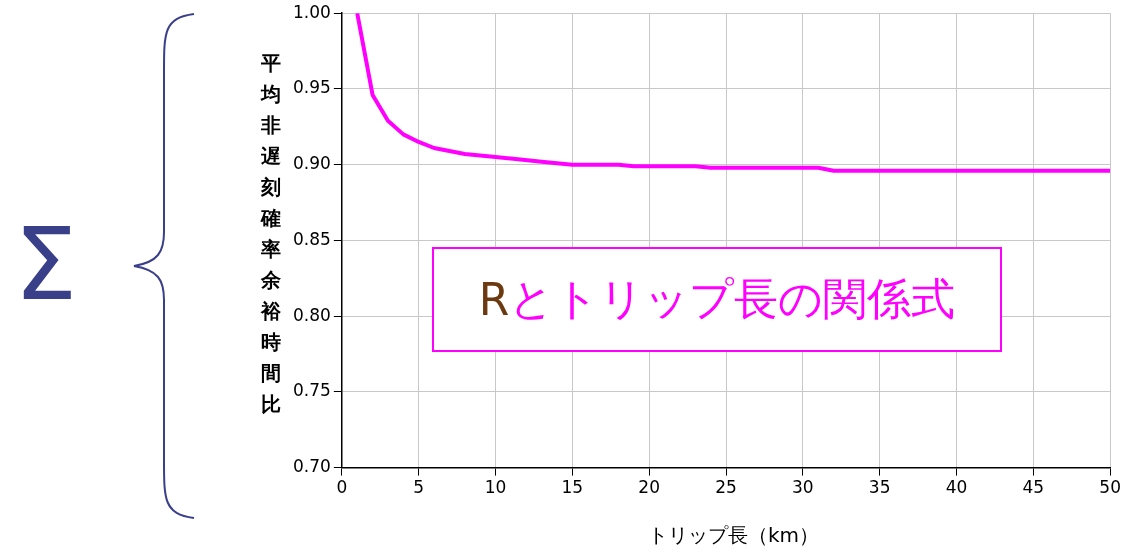 The image size is (1124, 552). Describe the element at coordinates (311, 466) in the screenshot. I see `y-tick-label: 0.70` at that location.